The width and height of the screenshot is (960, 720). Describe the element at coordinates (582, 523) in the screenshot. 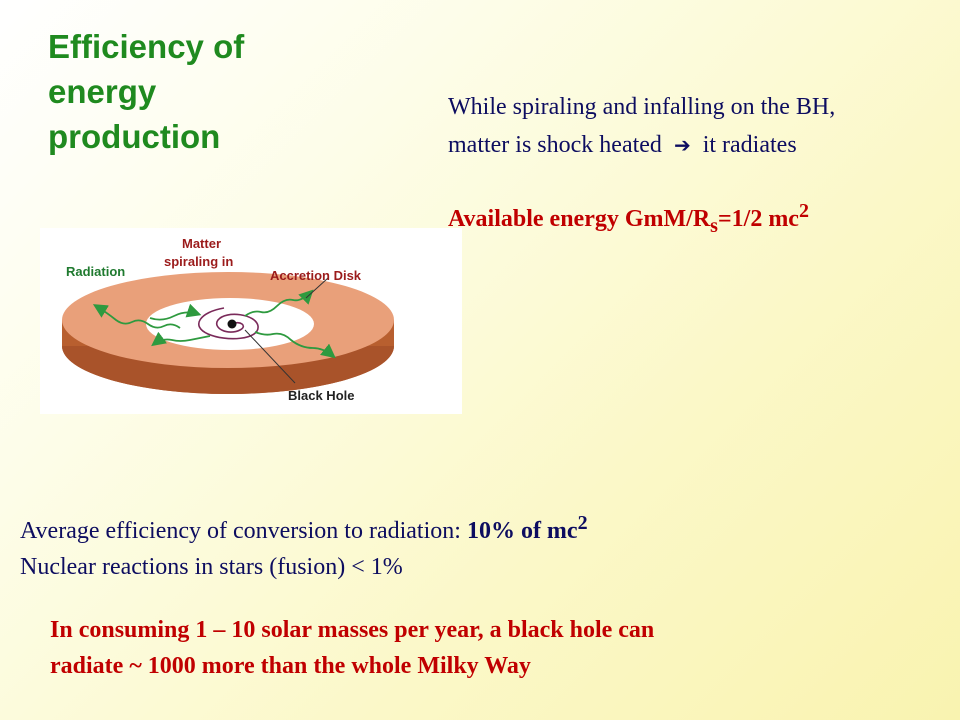

I see `efficiency-superscript: 2` at that location.